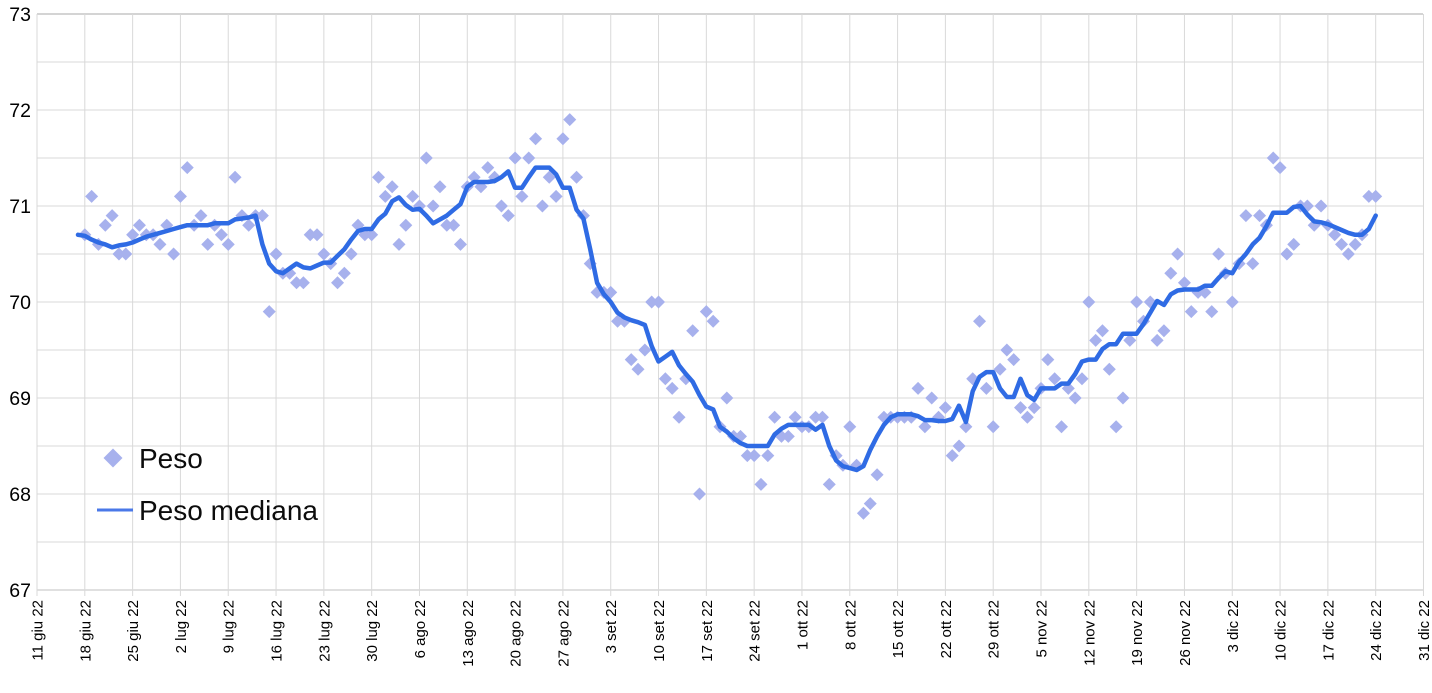 The width and height of the screenshot is (1432, 693). What do you see at coordinates (1281, 630) in the screenshot?
I see `x-tick-label: 10 dic 22` at bounding box center [1281, 630].